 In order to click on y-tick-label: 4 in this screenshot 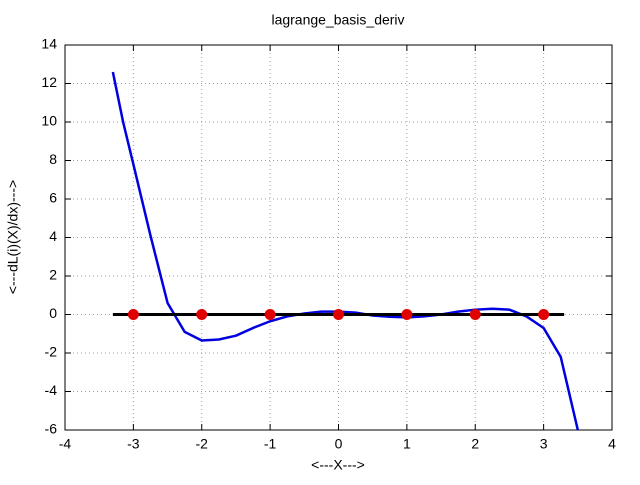, I will do `click(53, 236)`.